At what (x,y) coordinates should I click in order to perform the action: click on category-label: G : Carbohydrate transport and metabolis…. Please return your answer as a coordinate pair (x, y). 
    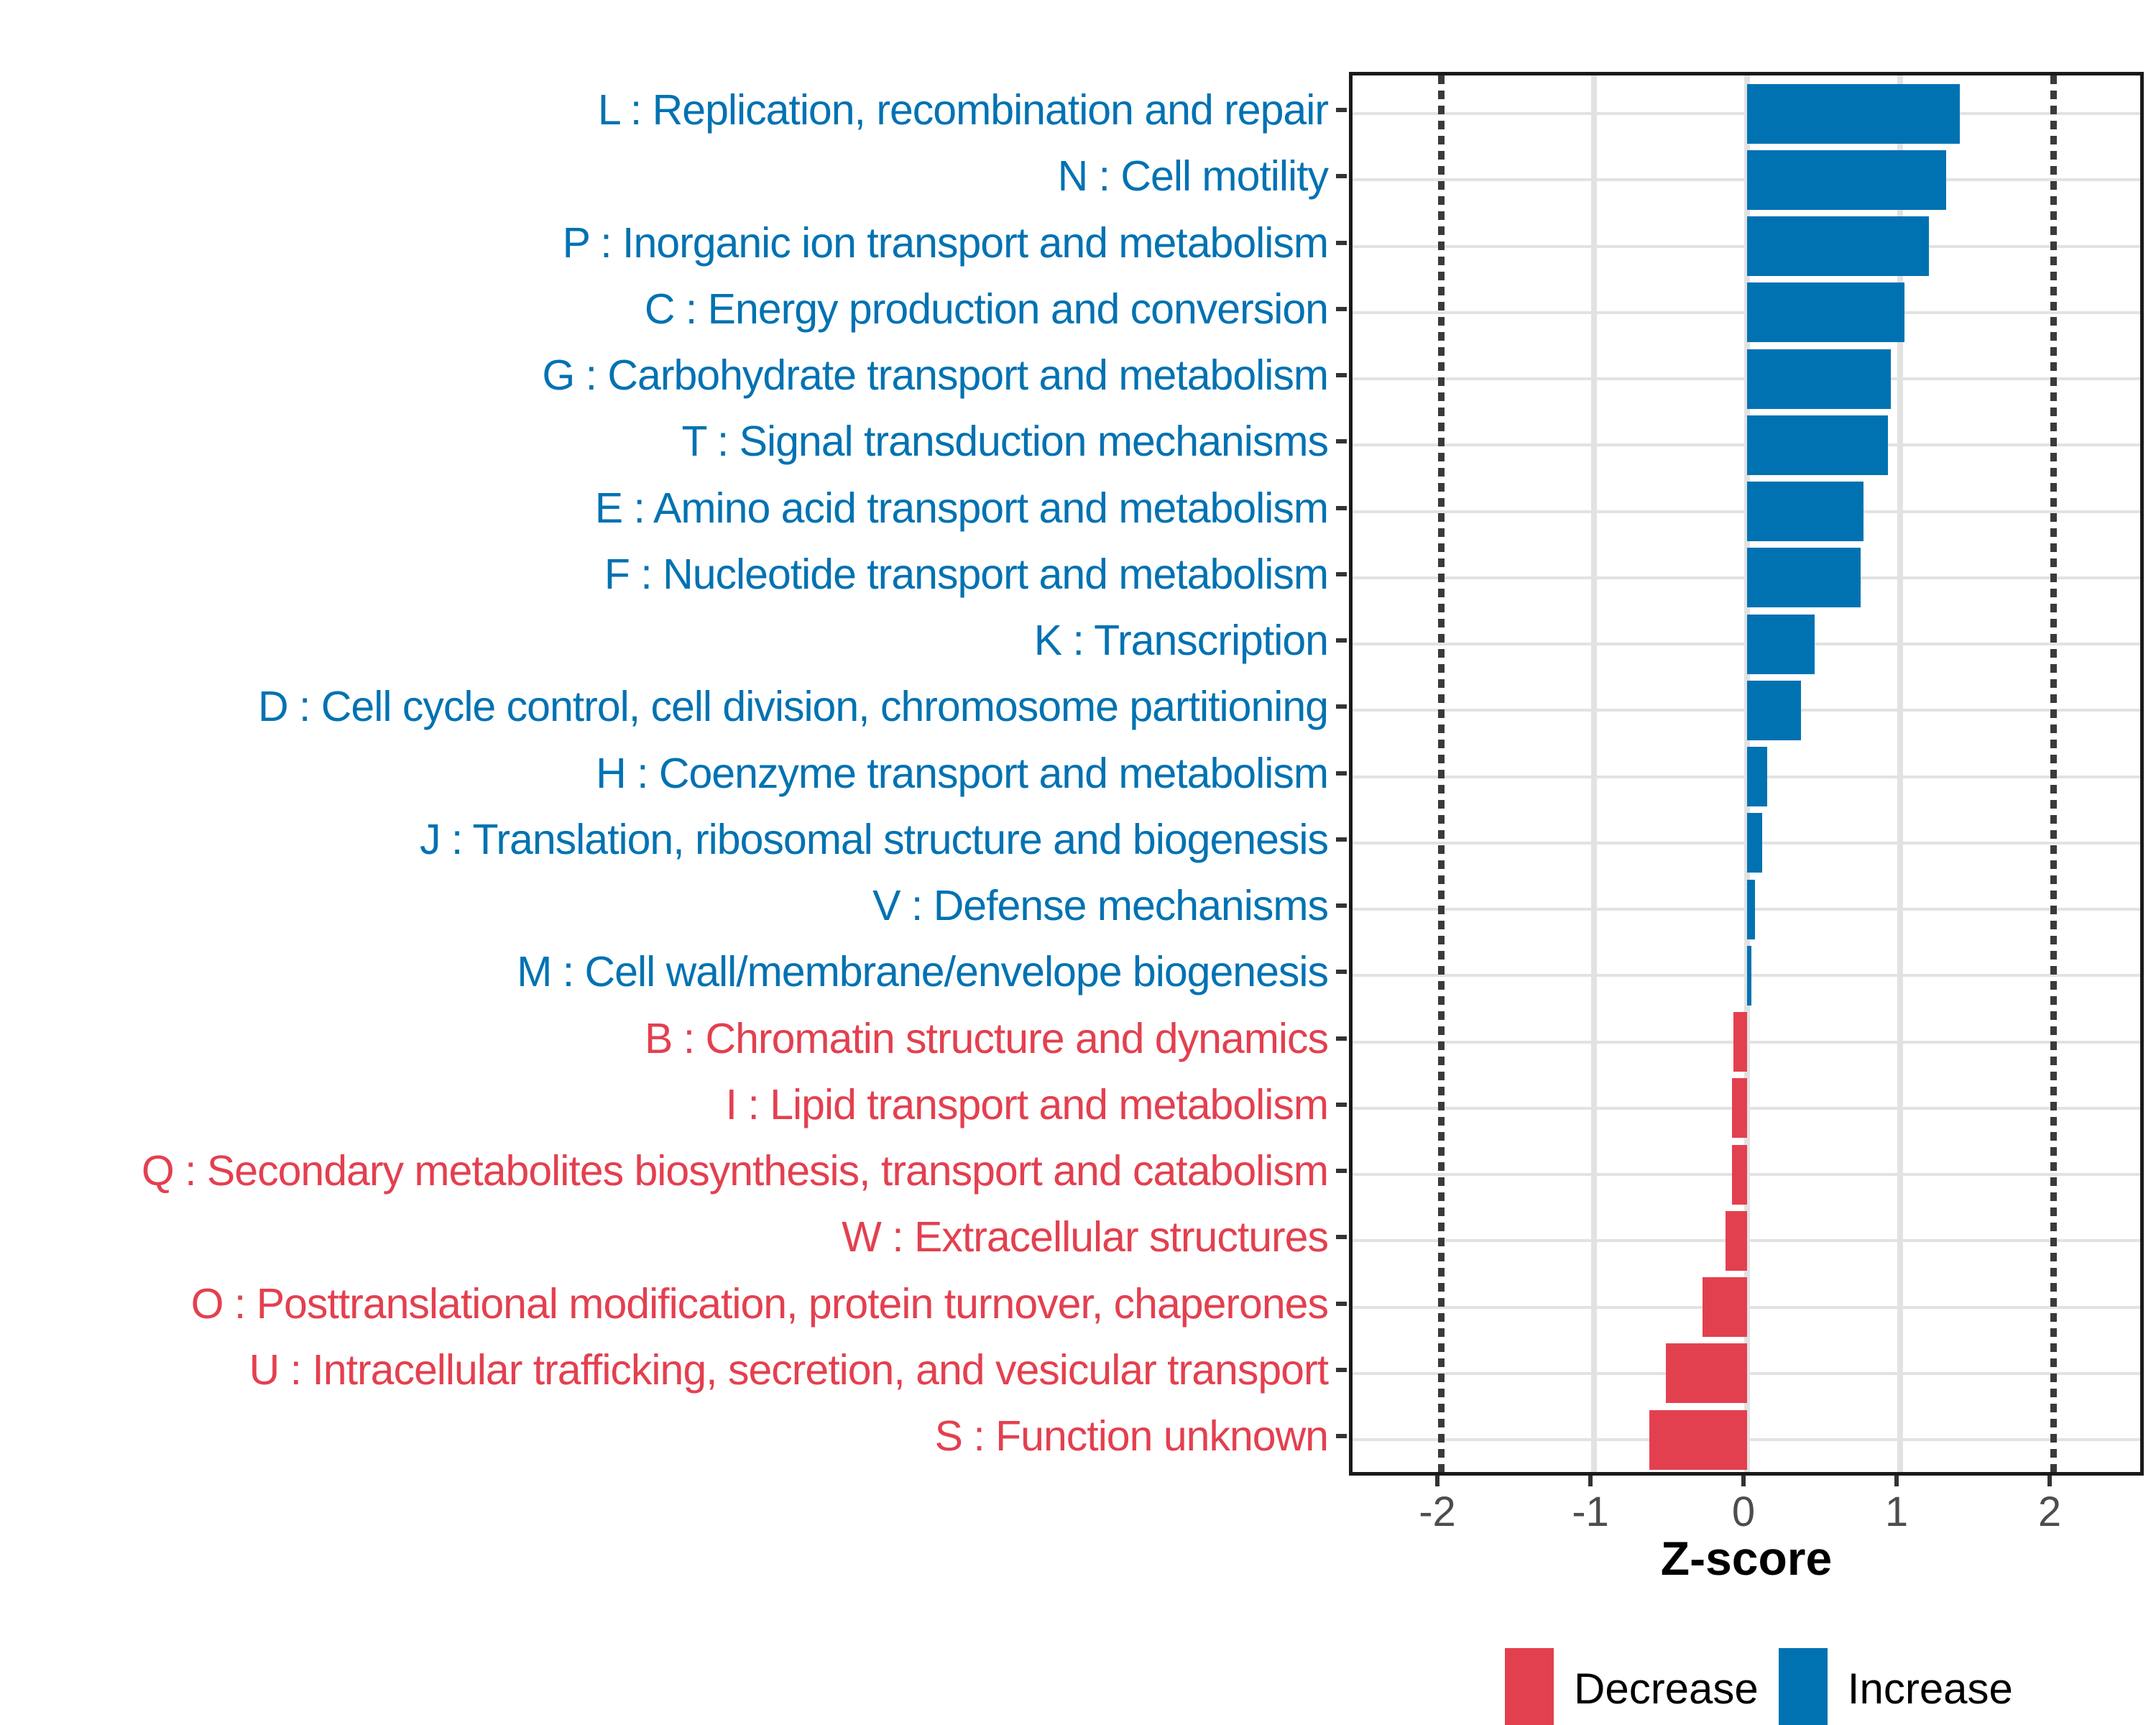
    Looking at the image, I should click on (935, 375).